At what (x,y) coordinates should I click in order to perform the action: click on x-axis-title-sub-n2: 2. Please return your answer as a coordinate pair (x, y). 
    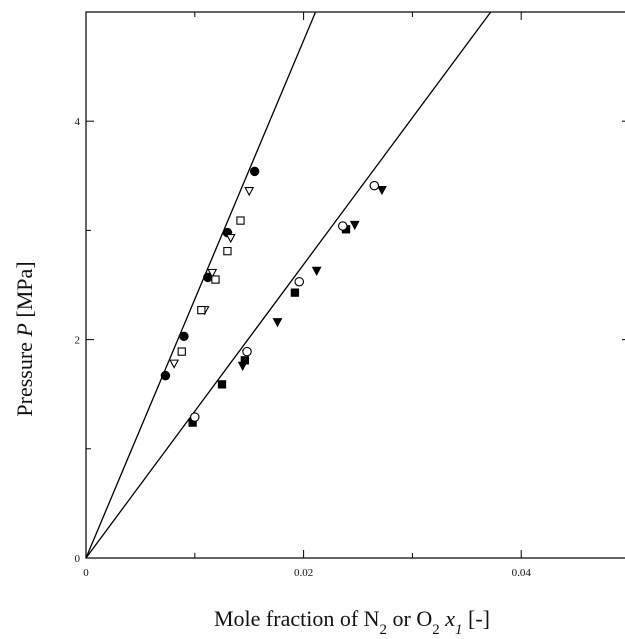
    Looking at the image, I should click on (384, 630).